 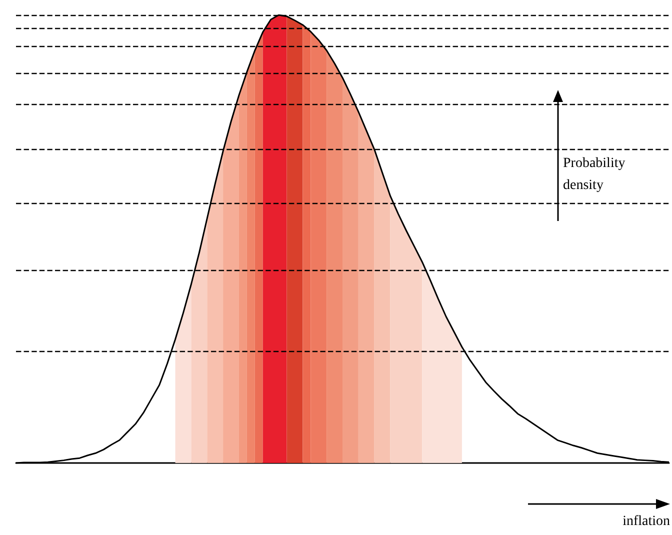 I want to click on annotation: Probability density, so click(x=594, y=175).